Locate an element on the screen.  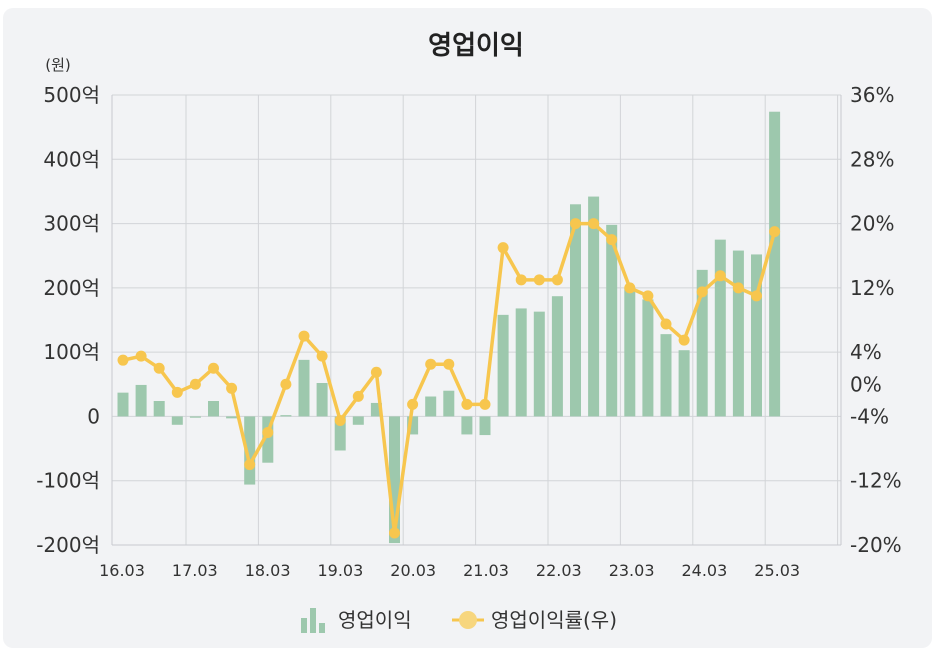
legend: 영업이익 영업이익률(우) is located at coordinates (459, 620).